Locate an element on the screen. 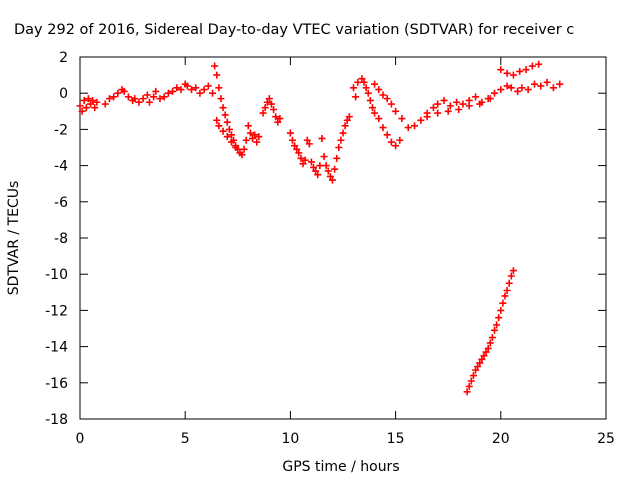 Image resolution: width=640 pixels, height=480 pixels. y-tick-label: -18 is located at coordinates (56, 420).